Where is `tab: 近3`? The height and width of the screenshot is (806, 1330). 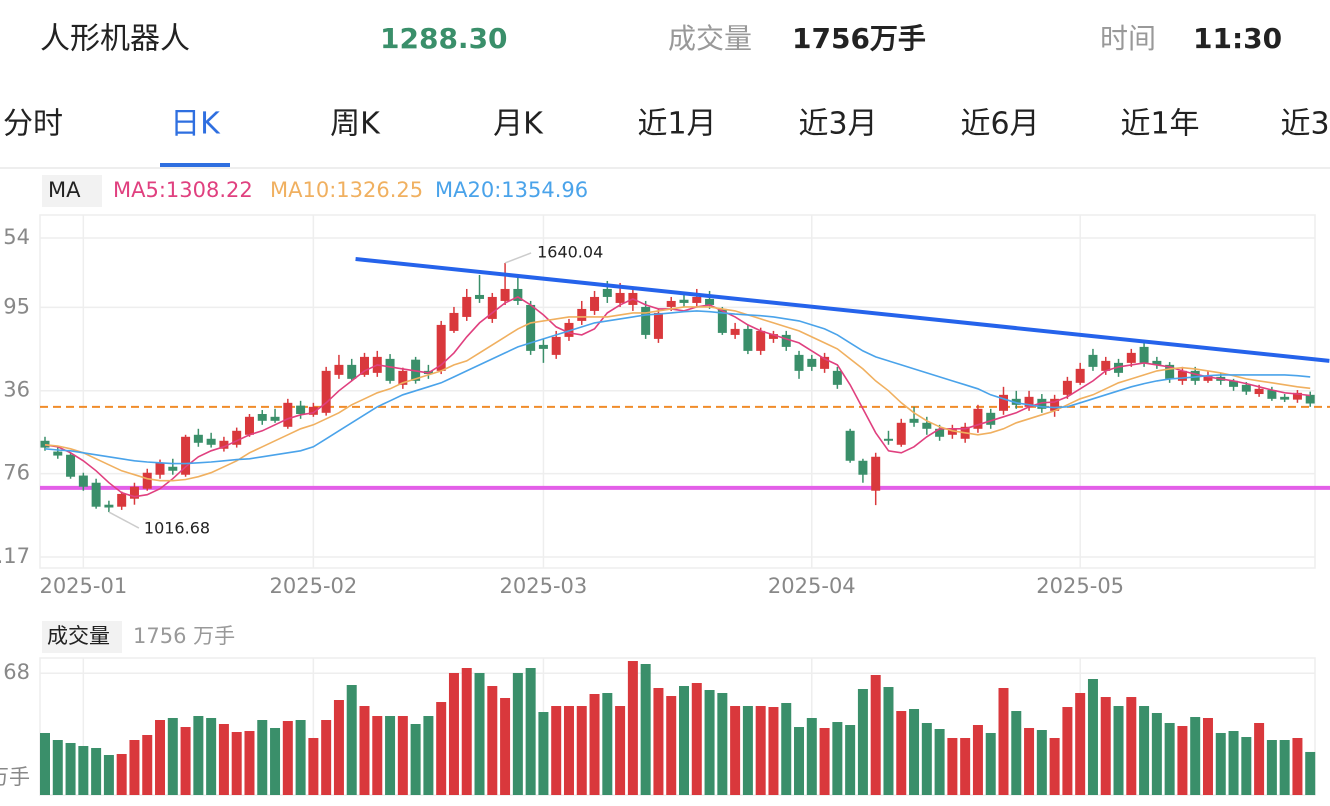
tab: 近3 is located at coordinates (1304, 124).